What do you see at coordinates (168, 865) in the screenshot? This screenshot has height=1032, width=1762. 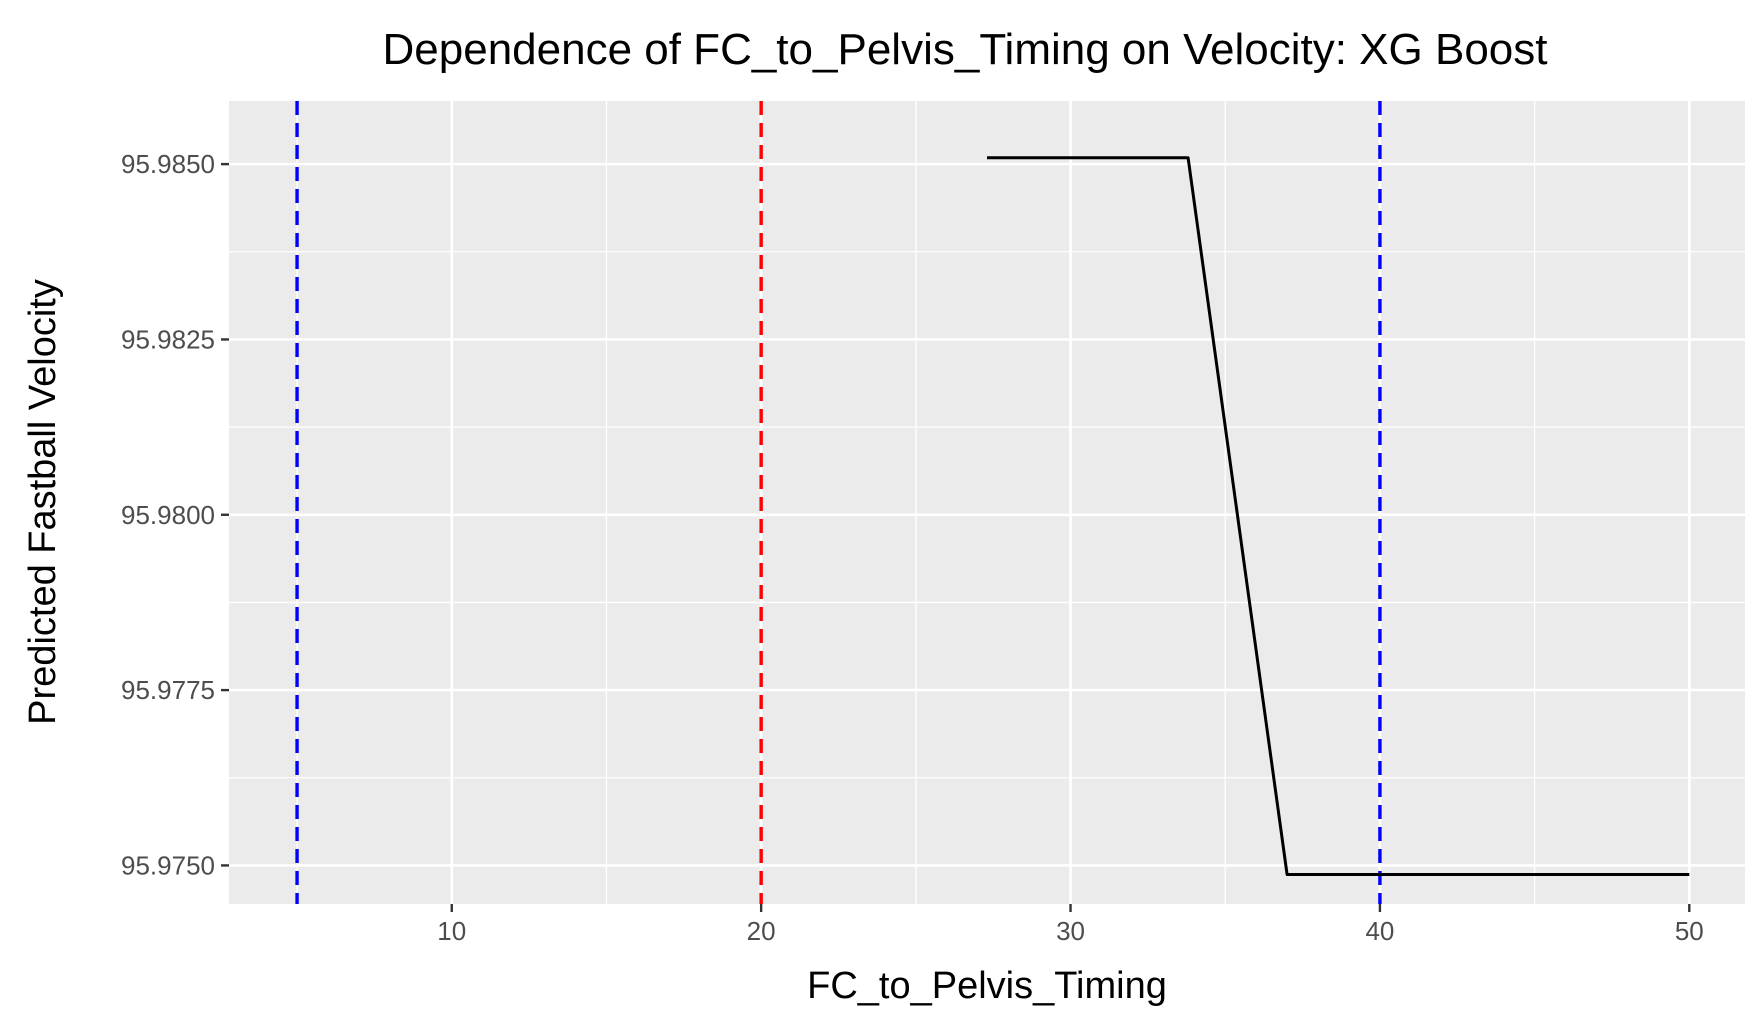 I see `y-tick-label: 95.9750` at bounding box center [168, 865].